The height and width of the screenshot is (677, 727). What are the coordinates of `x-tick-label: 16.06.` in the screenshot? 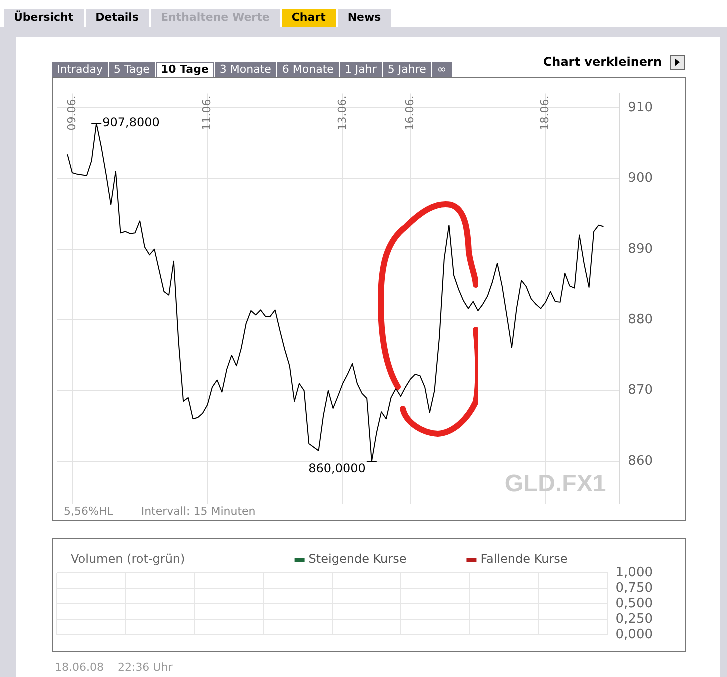 It's located at (409, 113).